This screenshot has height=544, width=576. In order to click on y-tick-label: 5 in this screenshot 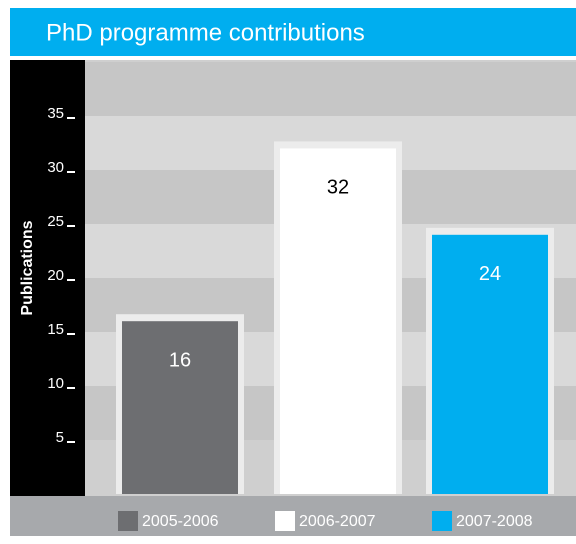, I will do `click(60, 437)`.